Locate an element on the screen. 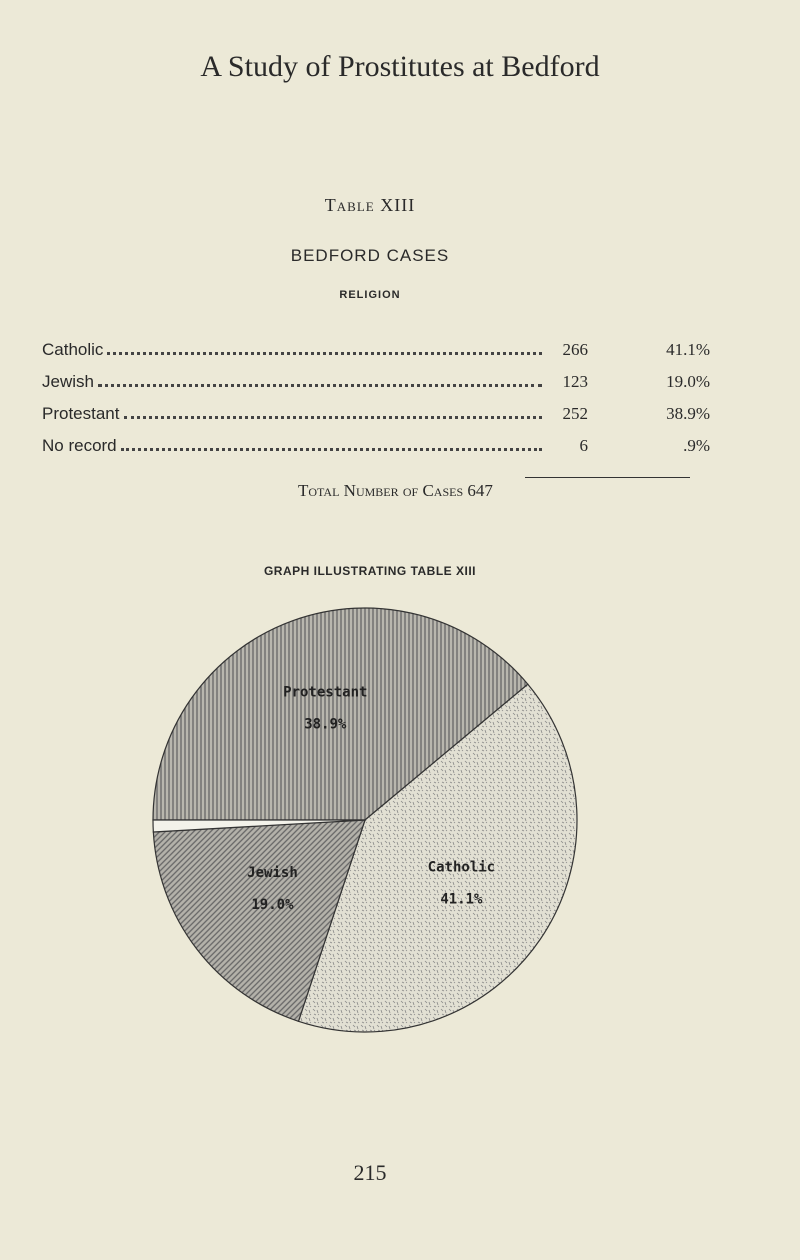 The image size is (800, 1260). table-row: Catholic 266 41.1% is located at coordinates (376, 352).